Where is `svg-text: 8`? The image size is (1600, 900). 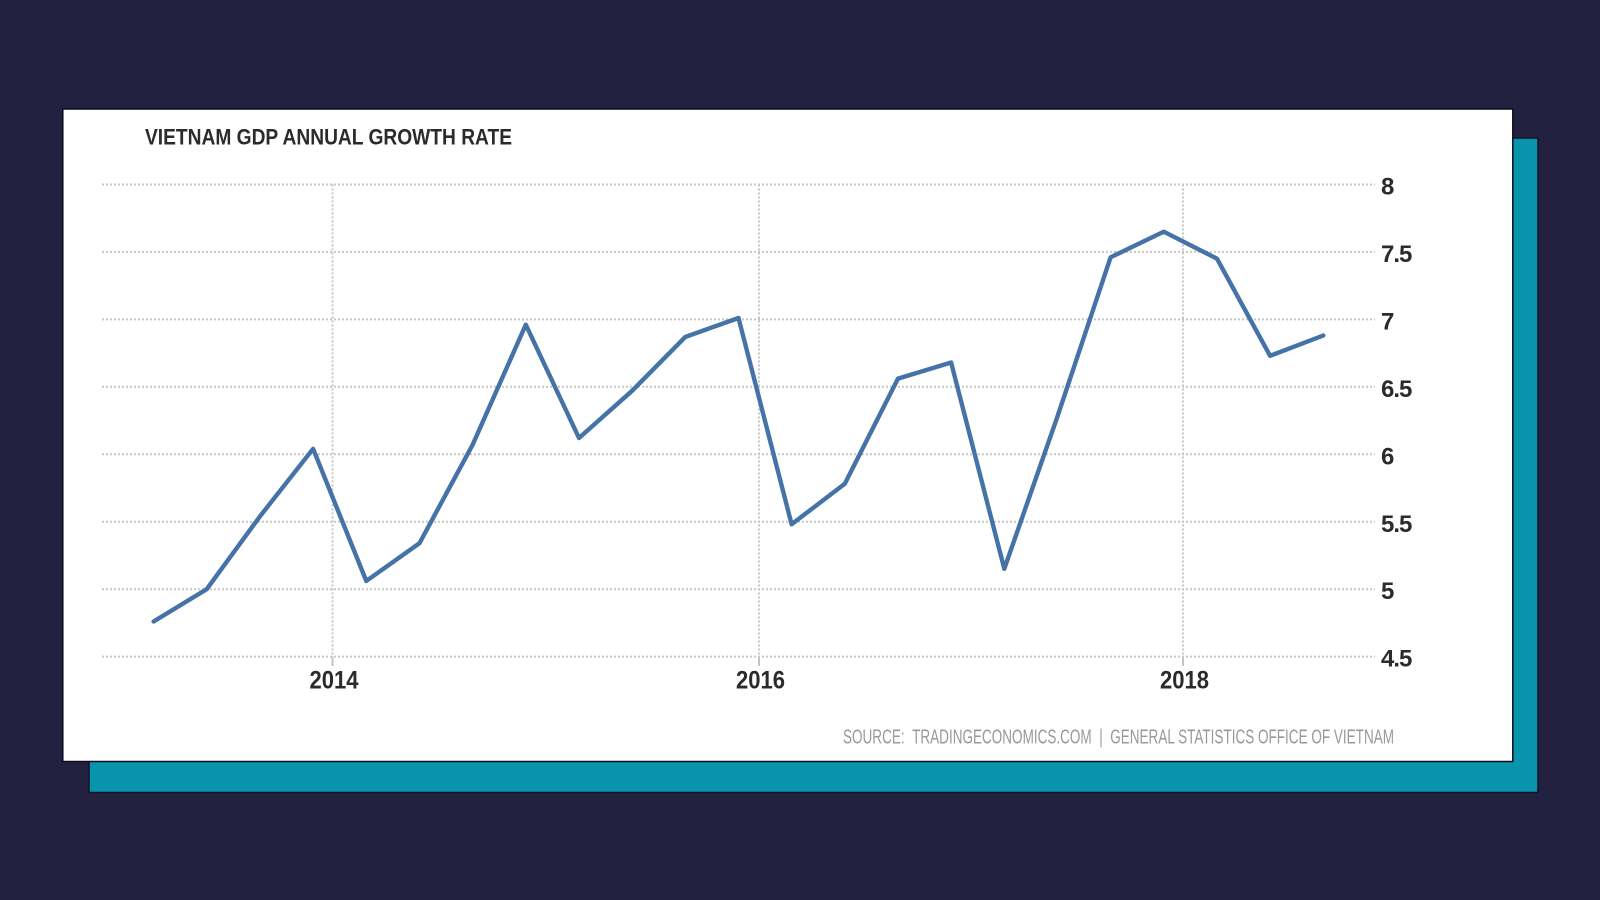
svg-text: 8 is located at coordinates (1387, 187).